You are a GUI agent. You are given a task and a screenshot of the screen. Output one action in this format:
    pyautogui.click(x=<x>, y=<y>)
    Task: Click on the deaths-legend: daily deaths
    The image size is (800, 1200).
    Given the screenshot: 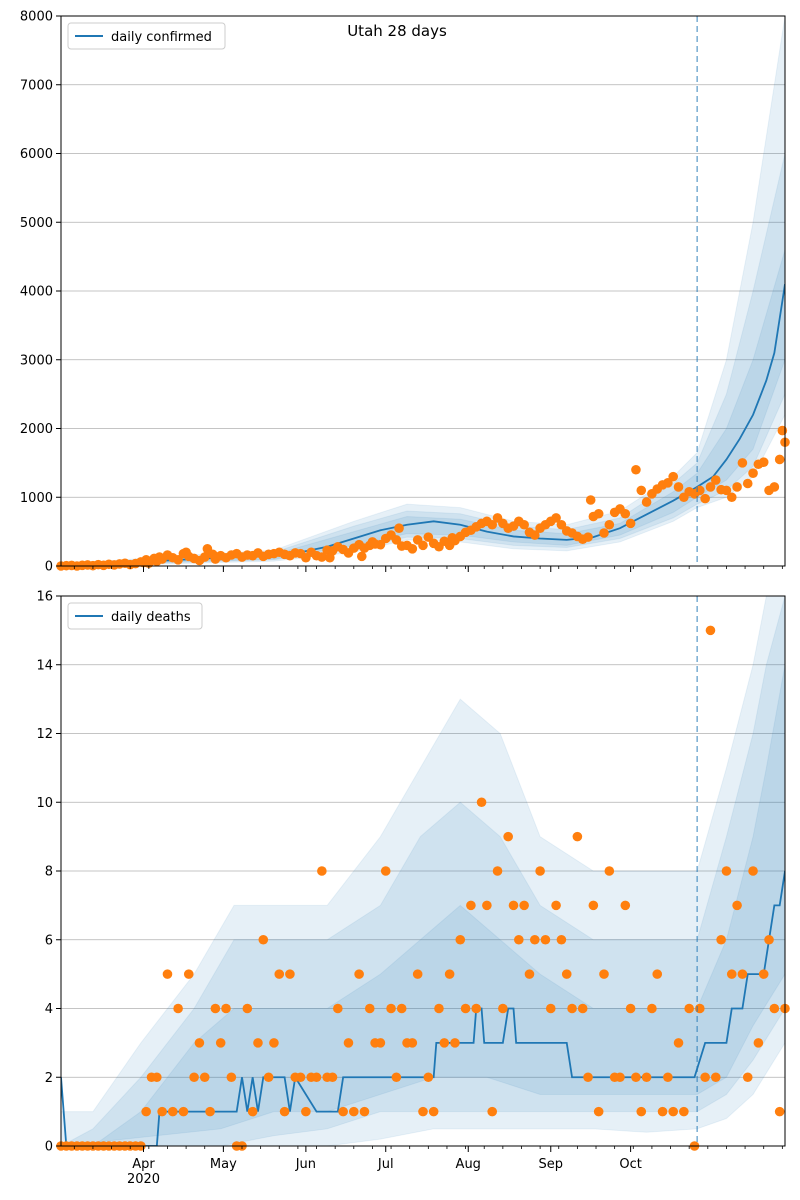 What is the action you would take?
    pyautogui.click(x=135, y=616)
    